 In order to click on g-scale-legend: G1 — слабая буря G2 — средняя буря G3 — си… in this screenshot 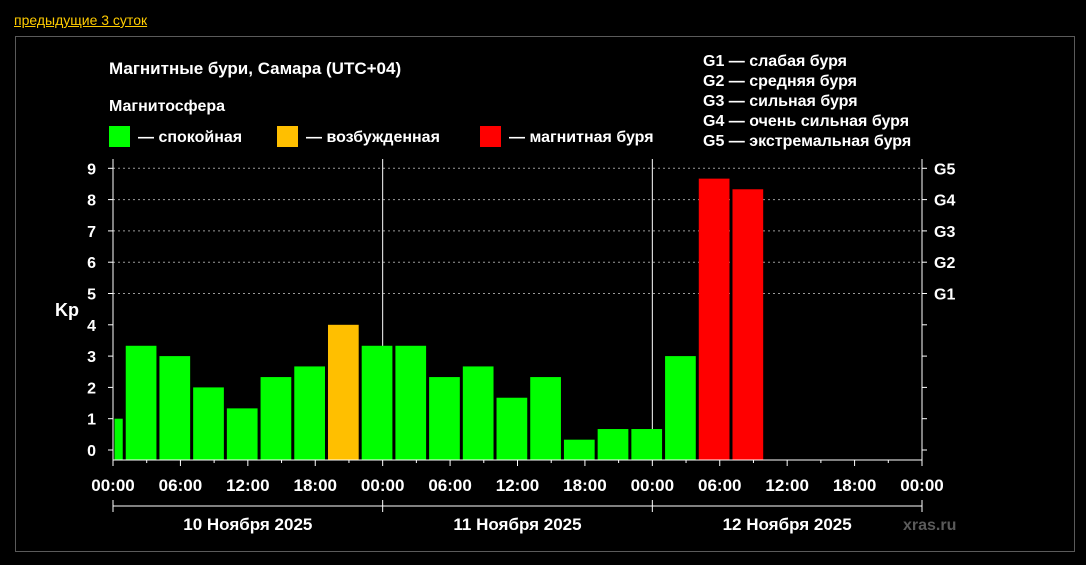, I will do `click(807, 101)`.